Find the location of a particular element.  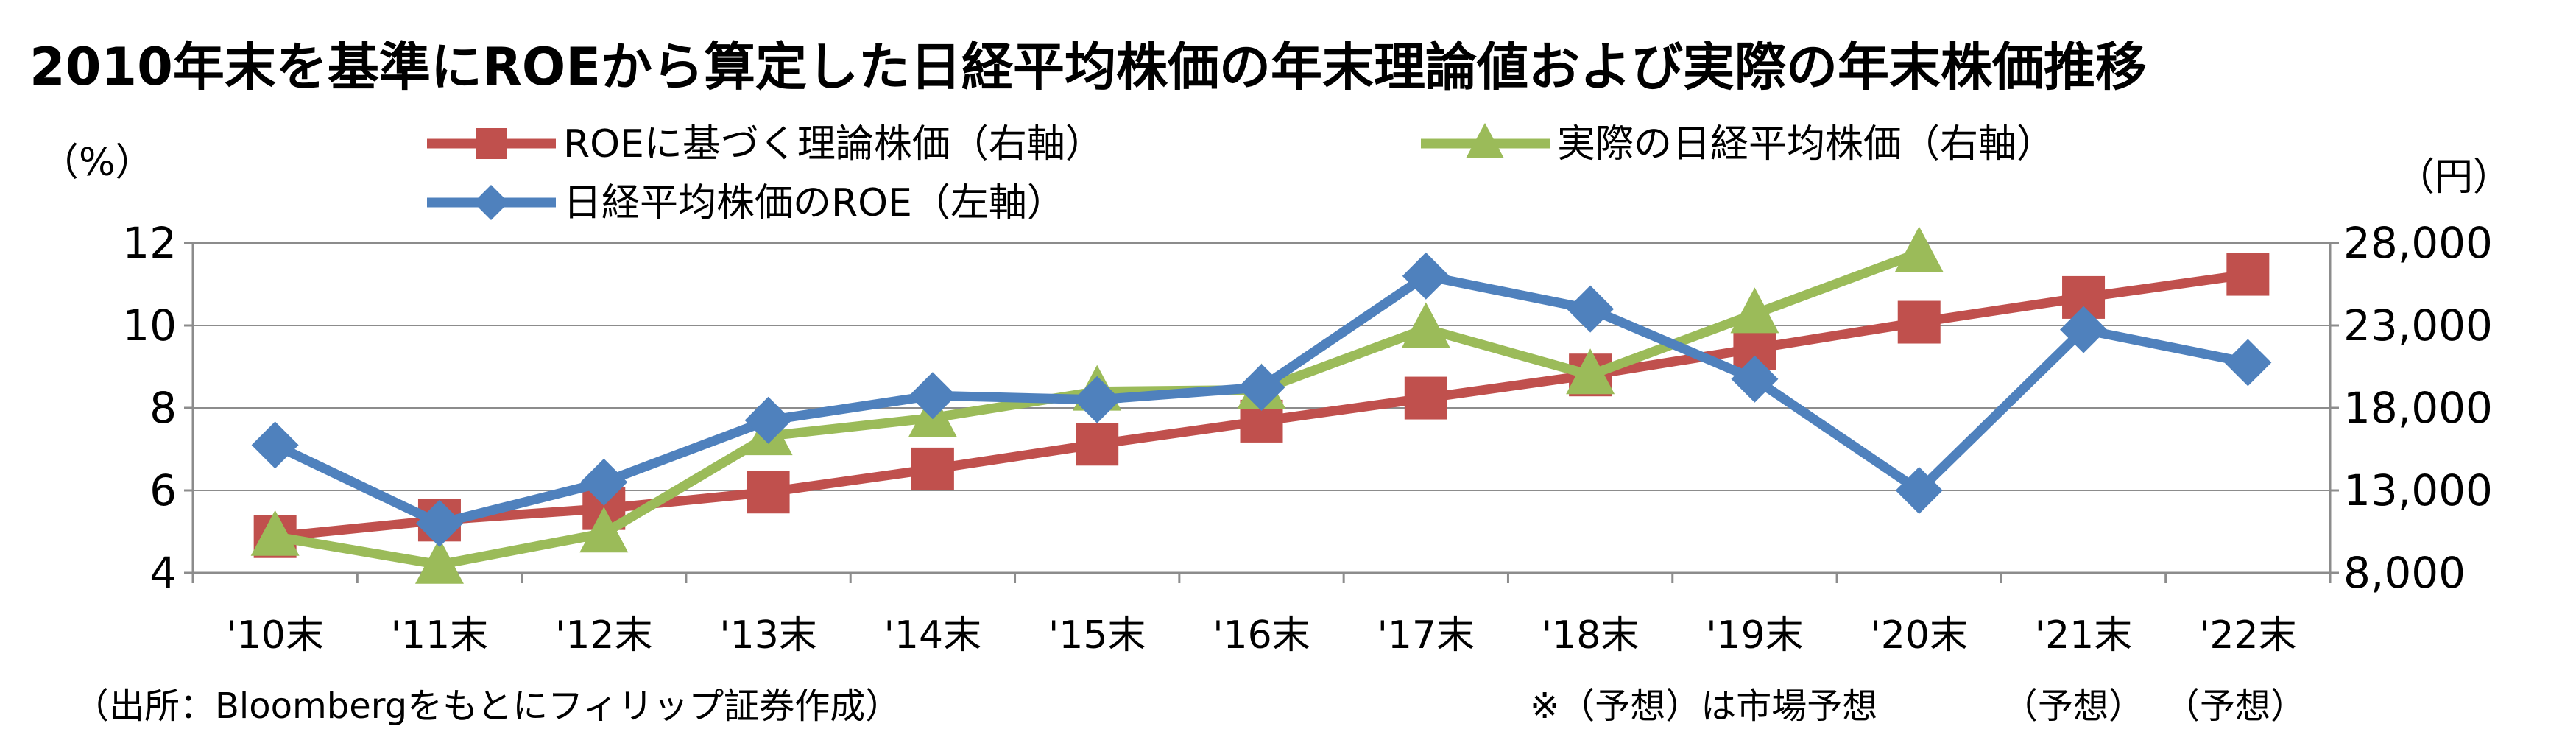

legend-label-nikkei-roe: 日経平均株価のROE（左軸） is located at coordinates (814, 203).